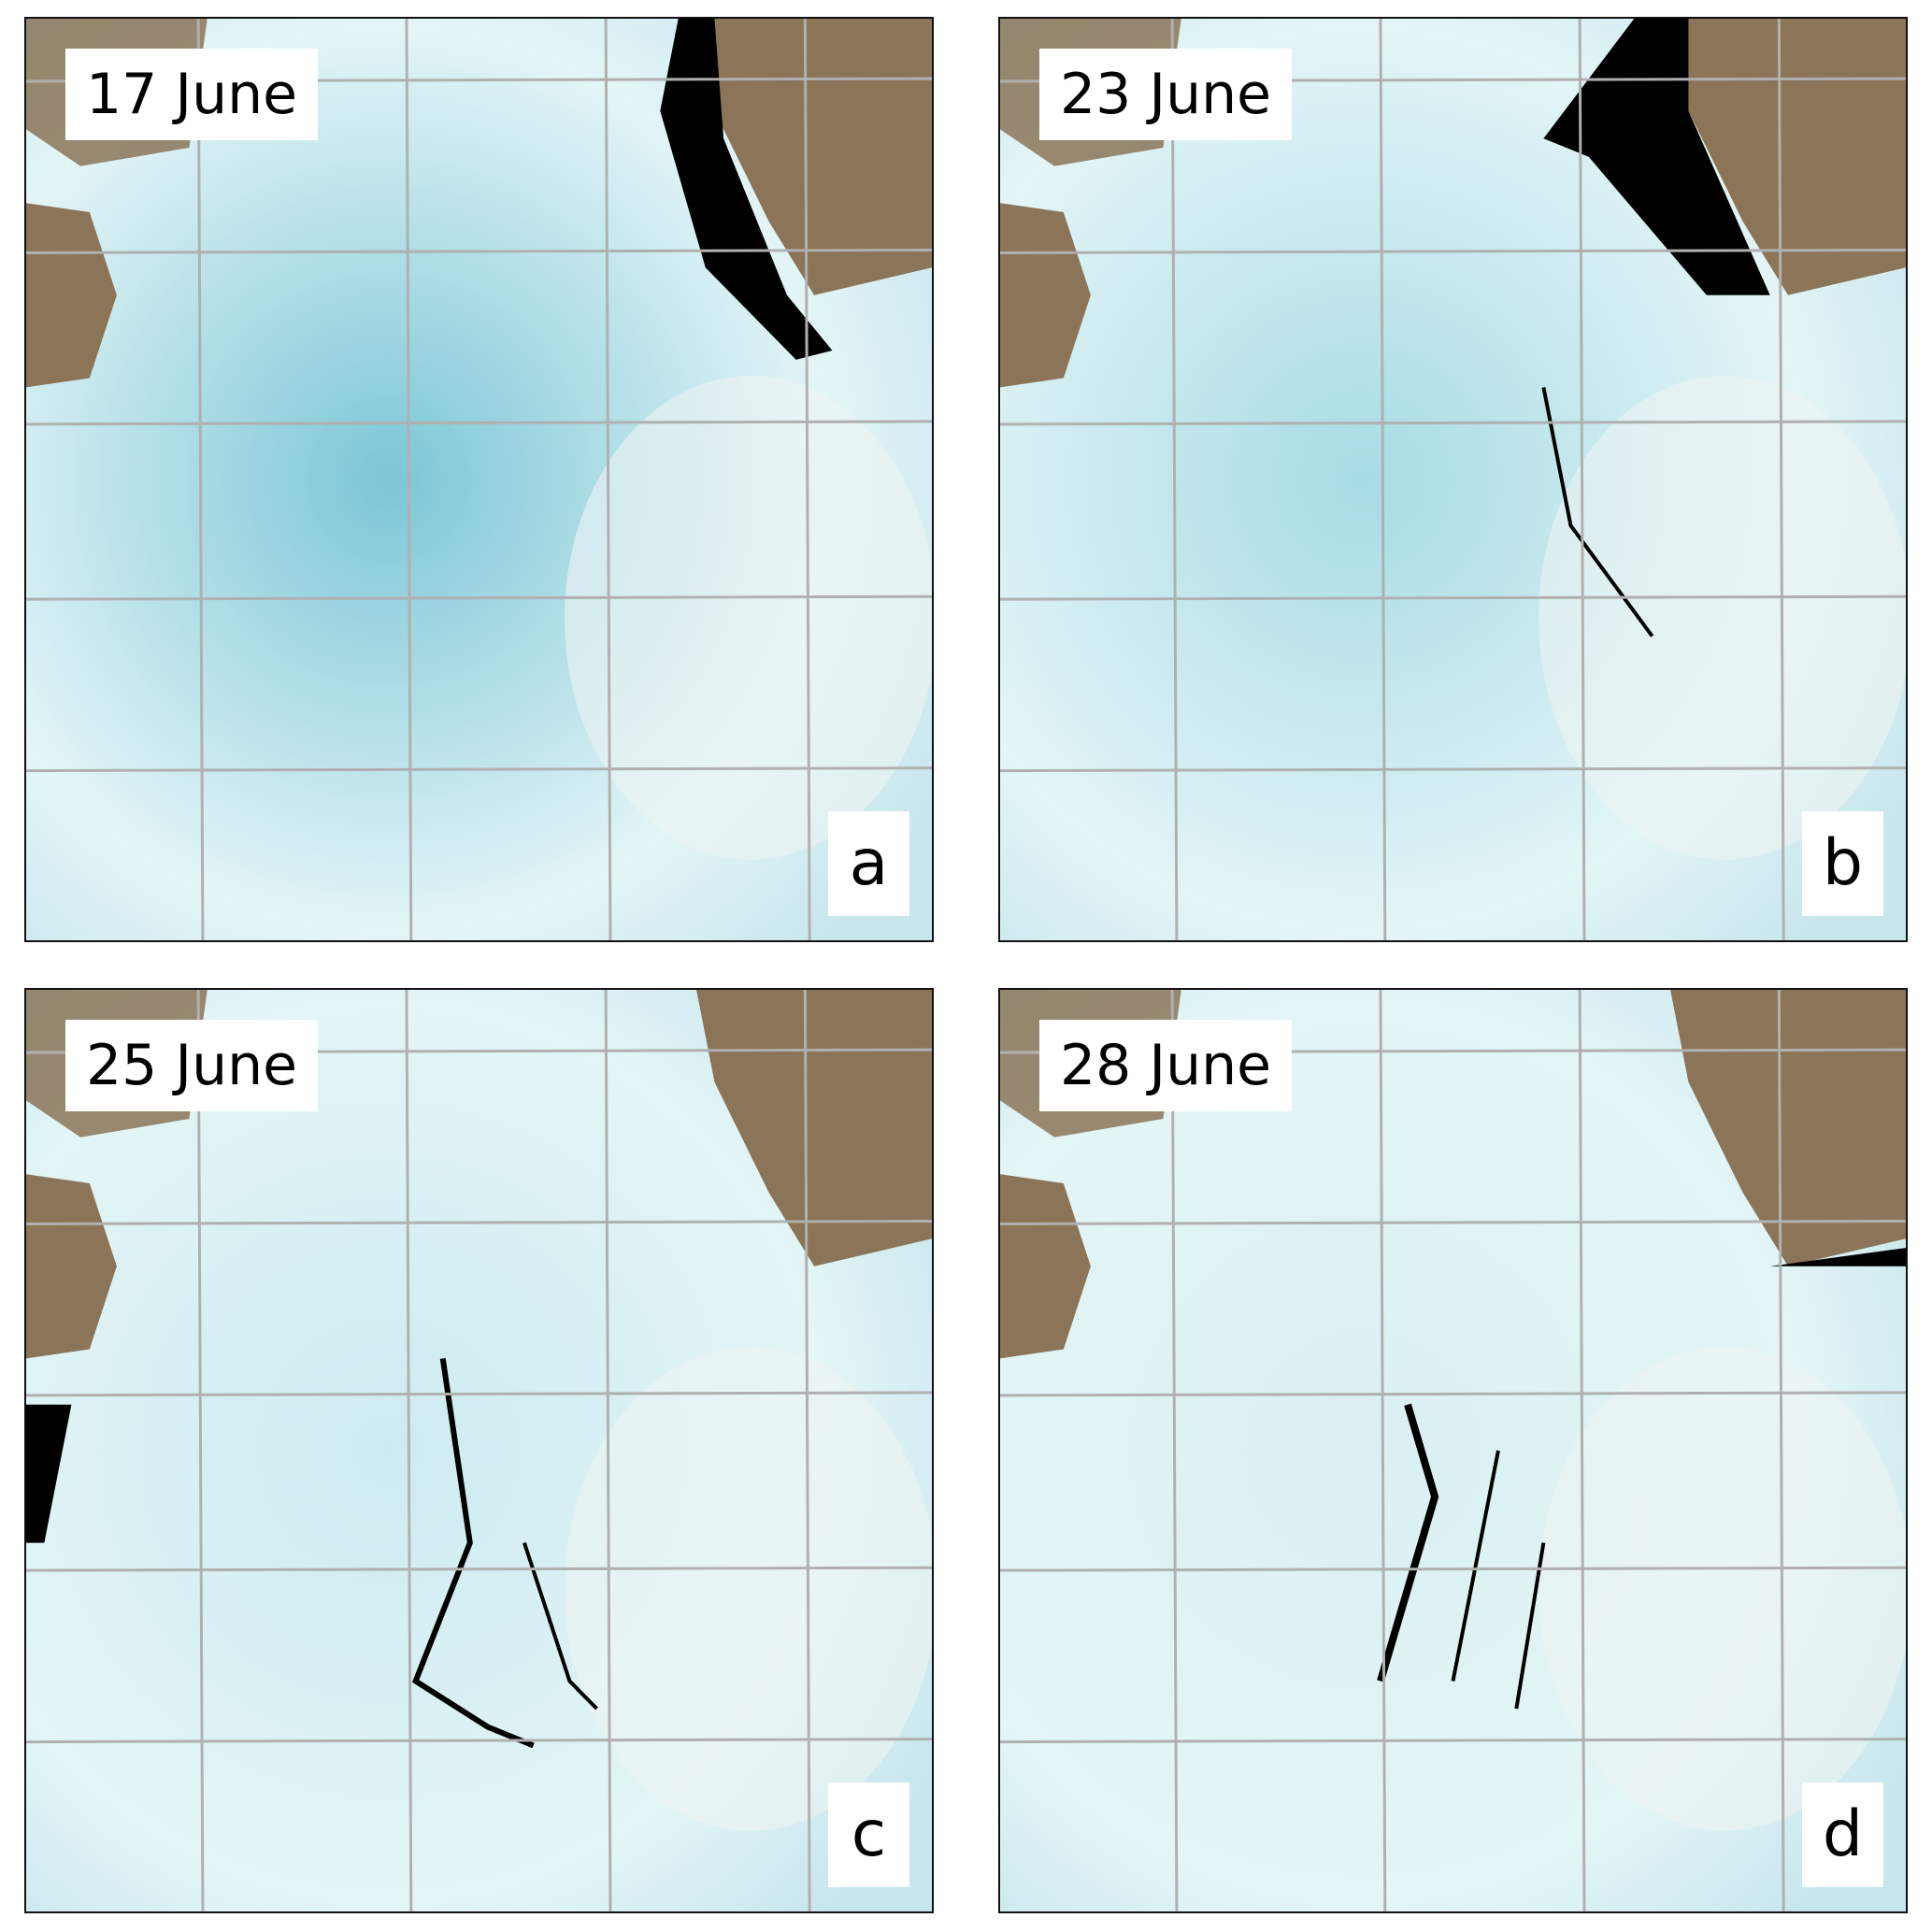 This screenshot has height=1932, width=1932. Describe the element at coordinates (868, 863) in the screenshot. I see `panel-letter: a` at that location.